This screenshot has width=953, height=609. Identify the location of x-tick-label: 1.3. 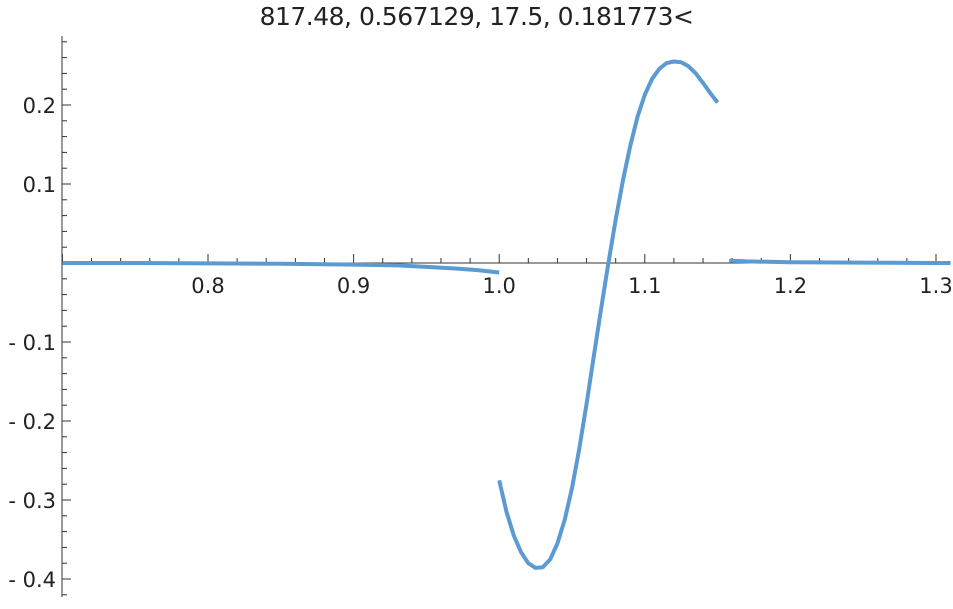
(935, 286).